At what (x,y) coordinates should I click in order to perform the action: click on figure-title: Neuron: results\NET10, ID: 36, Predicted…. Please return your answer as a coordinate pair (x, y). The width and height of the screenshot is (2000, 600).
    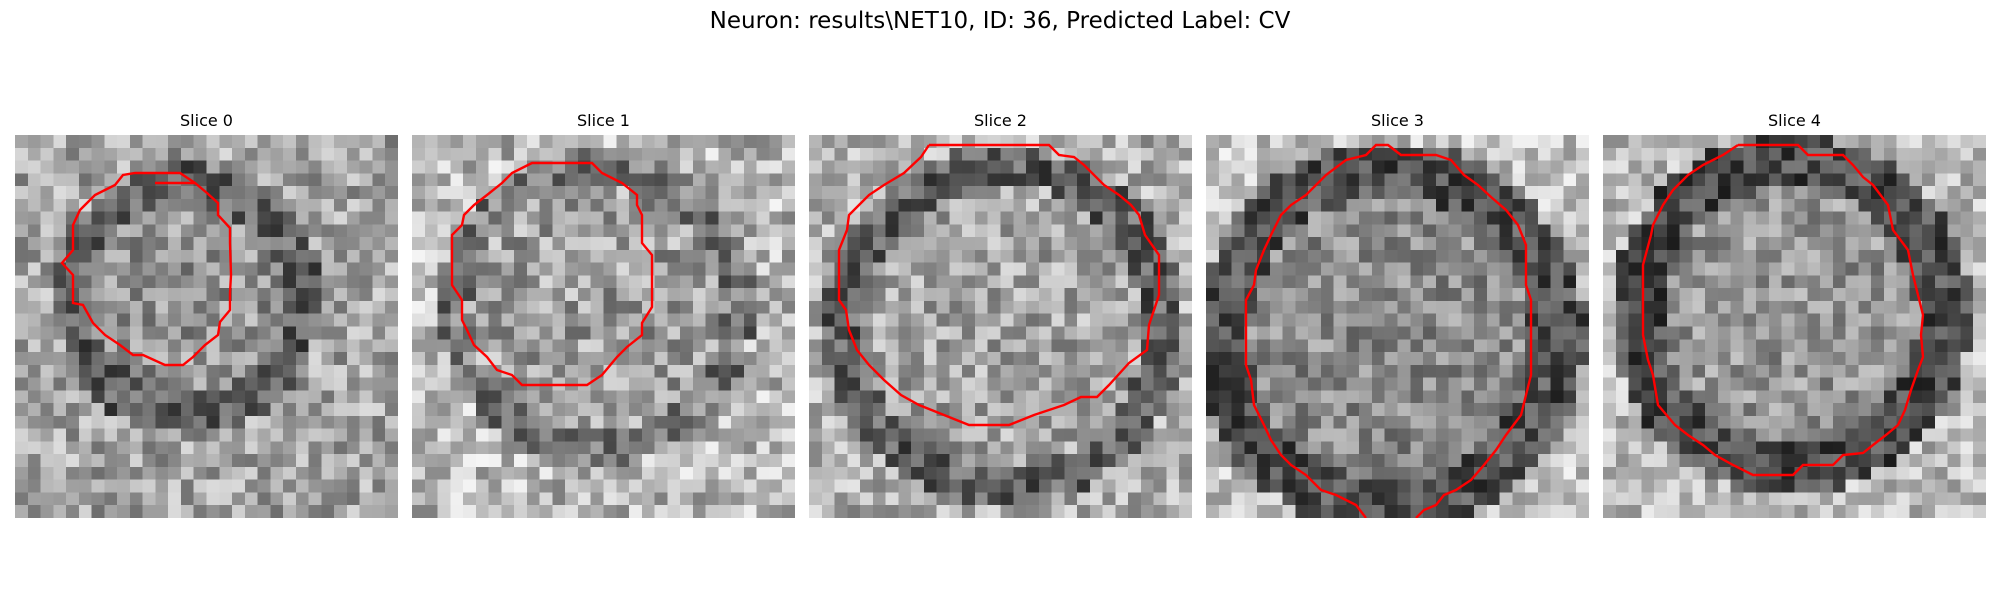
    Looking at the image, I should click on (1000, 21).